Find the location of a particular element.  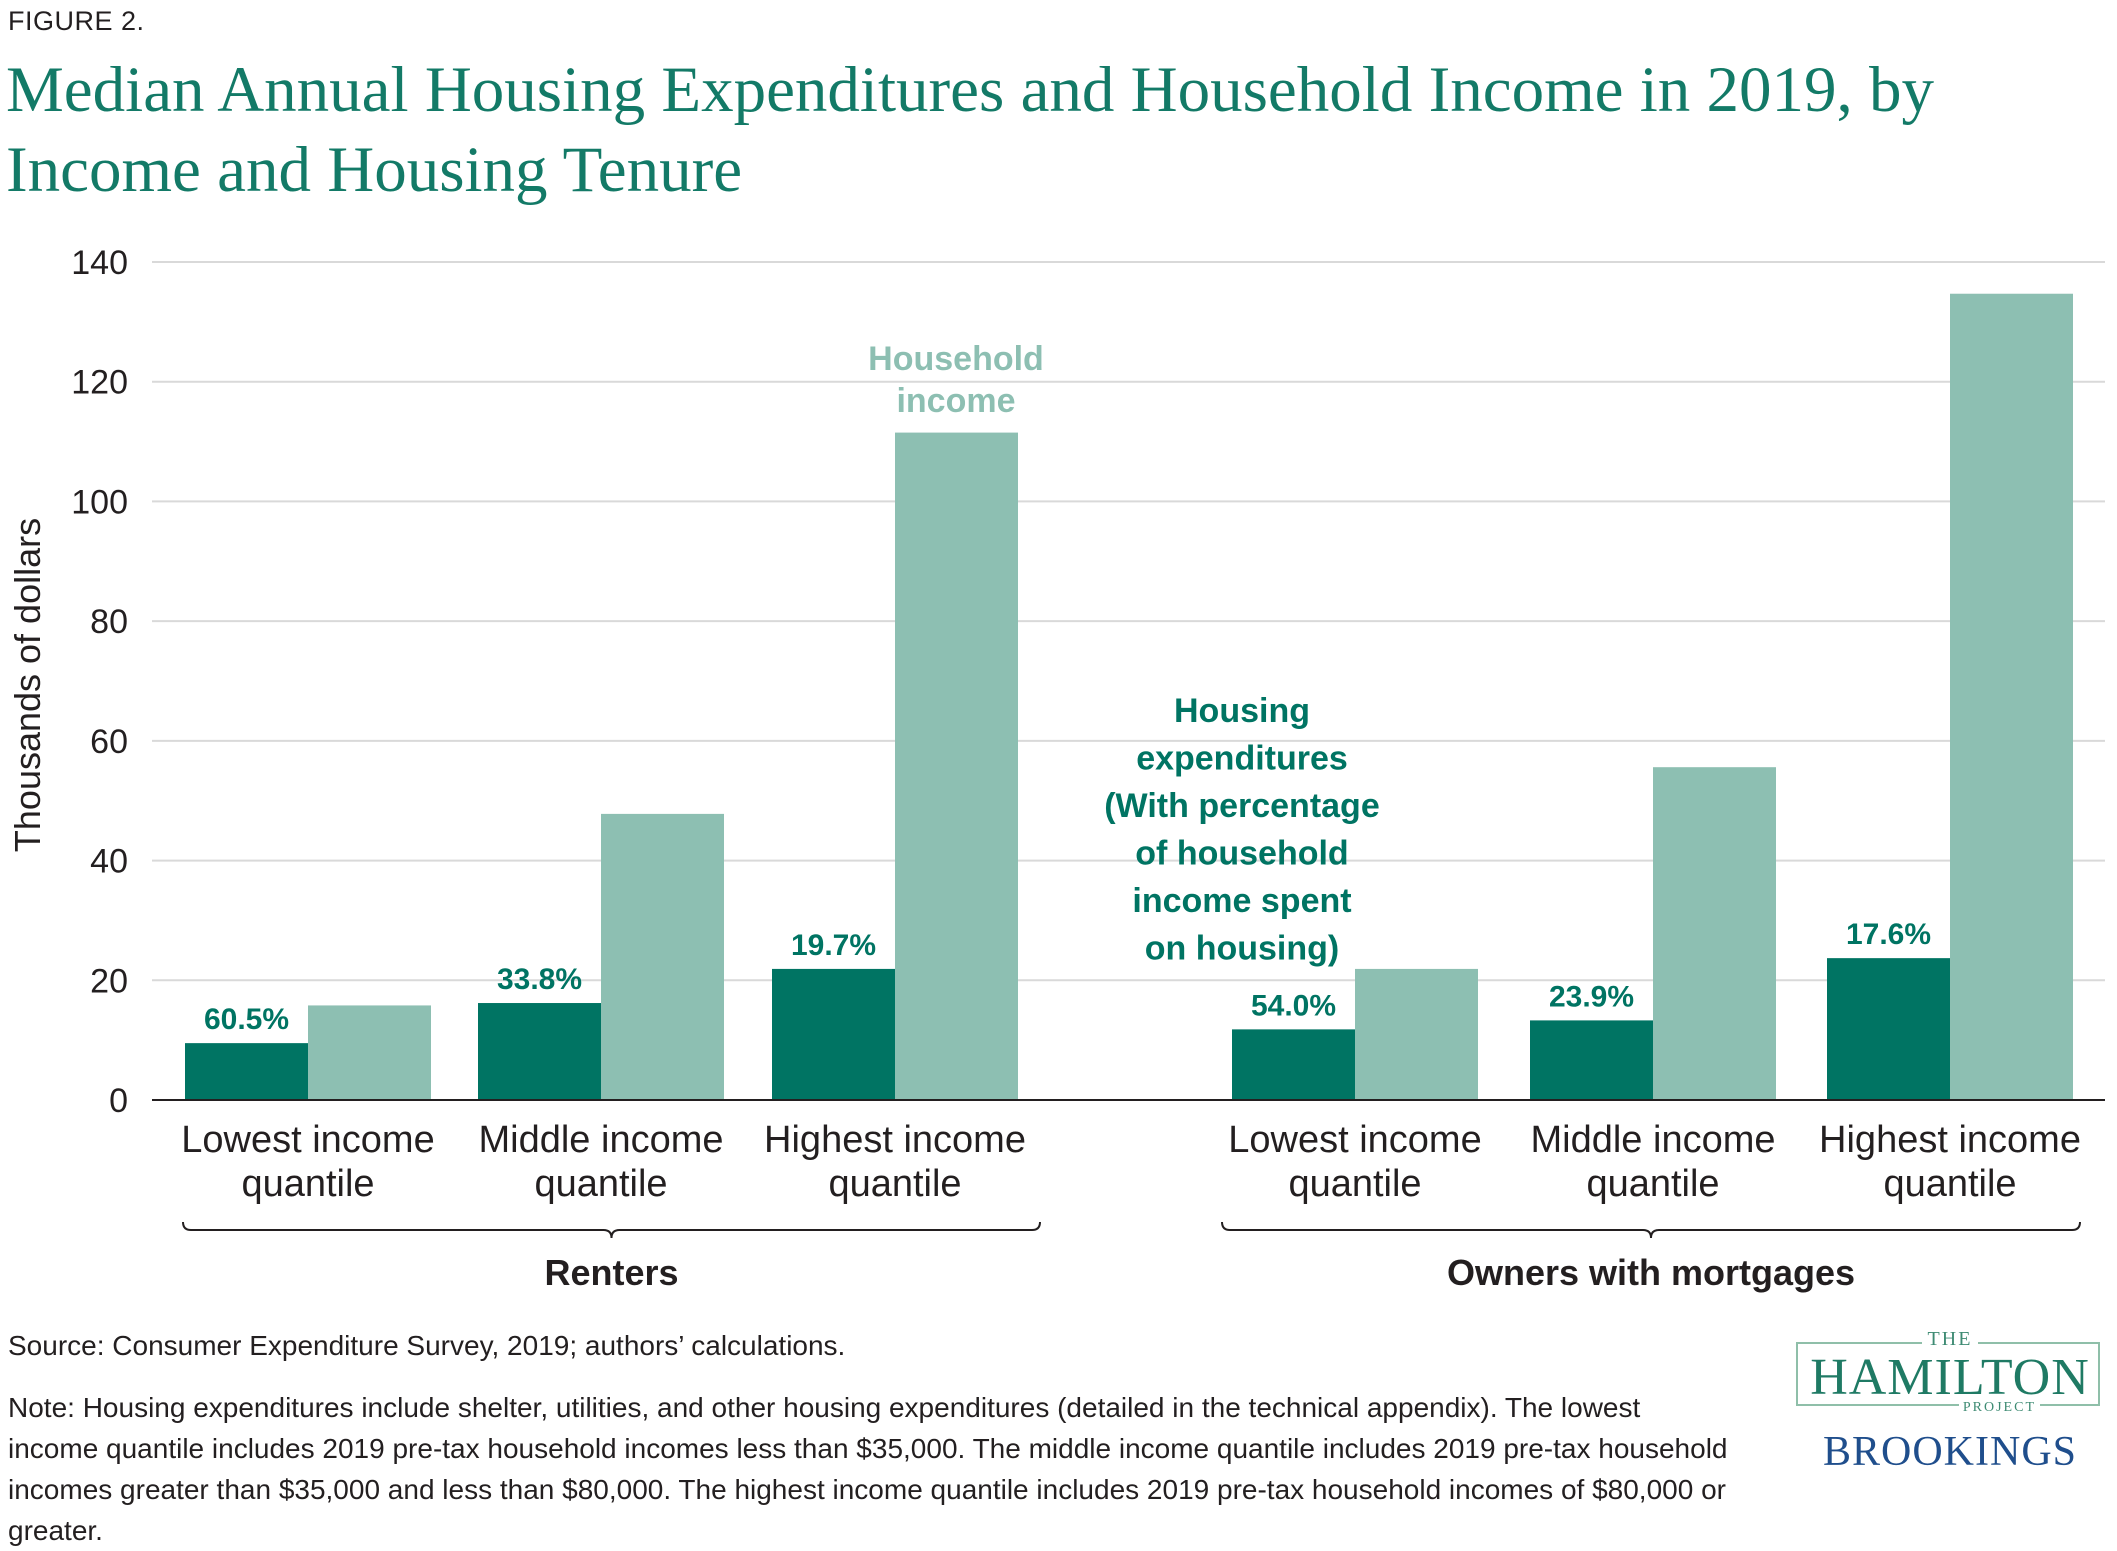

share-percent-label: 19.7% is located at coordinates (833, 945).